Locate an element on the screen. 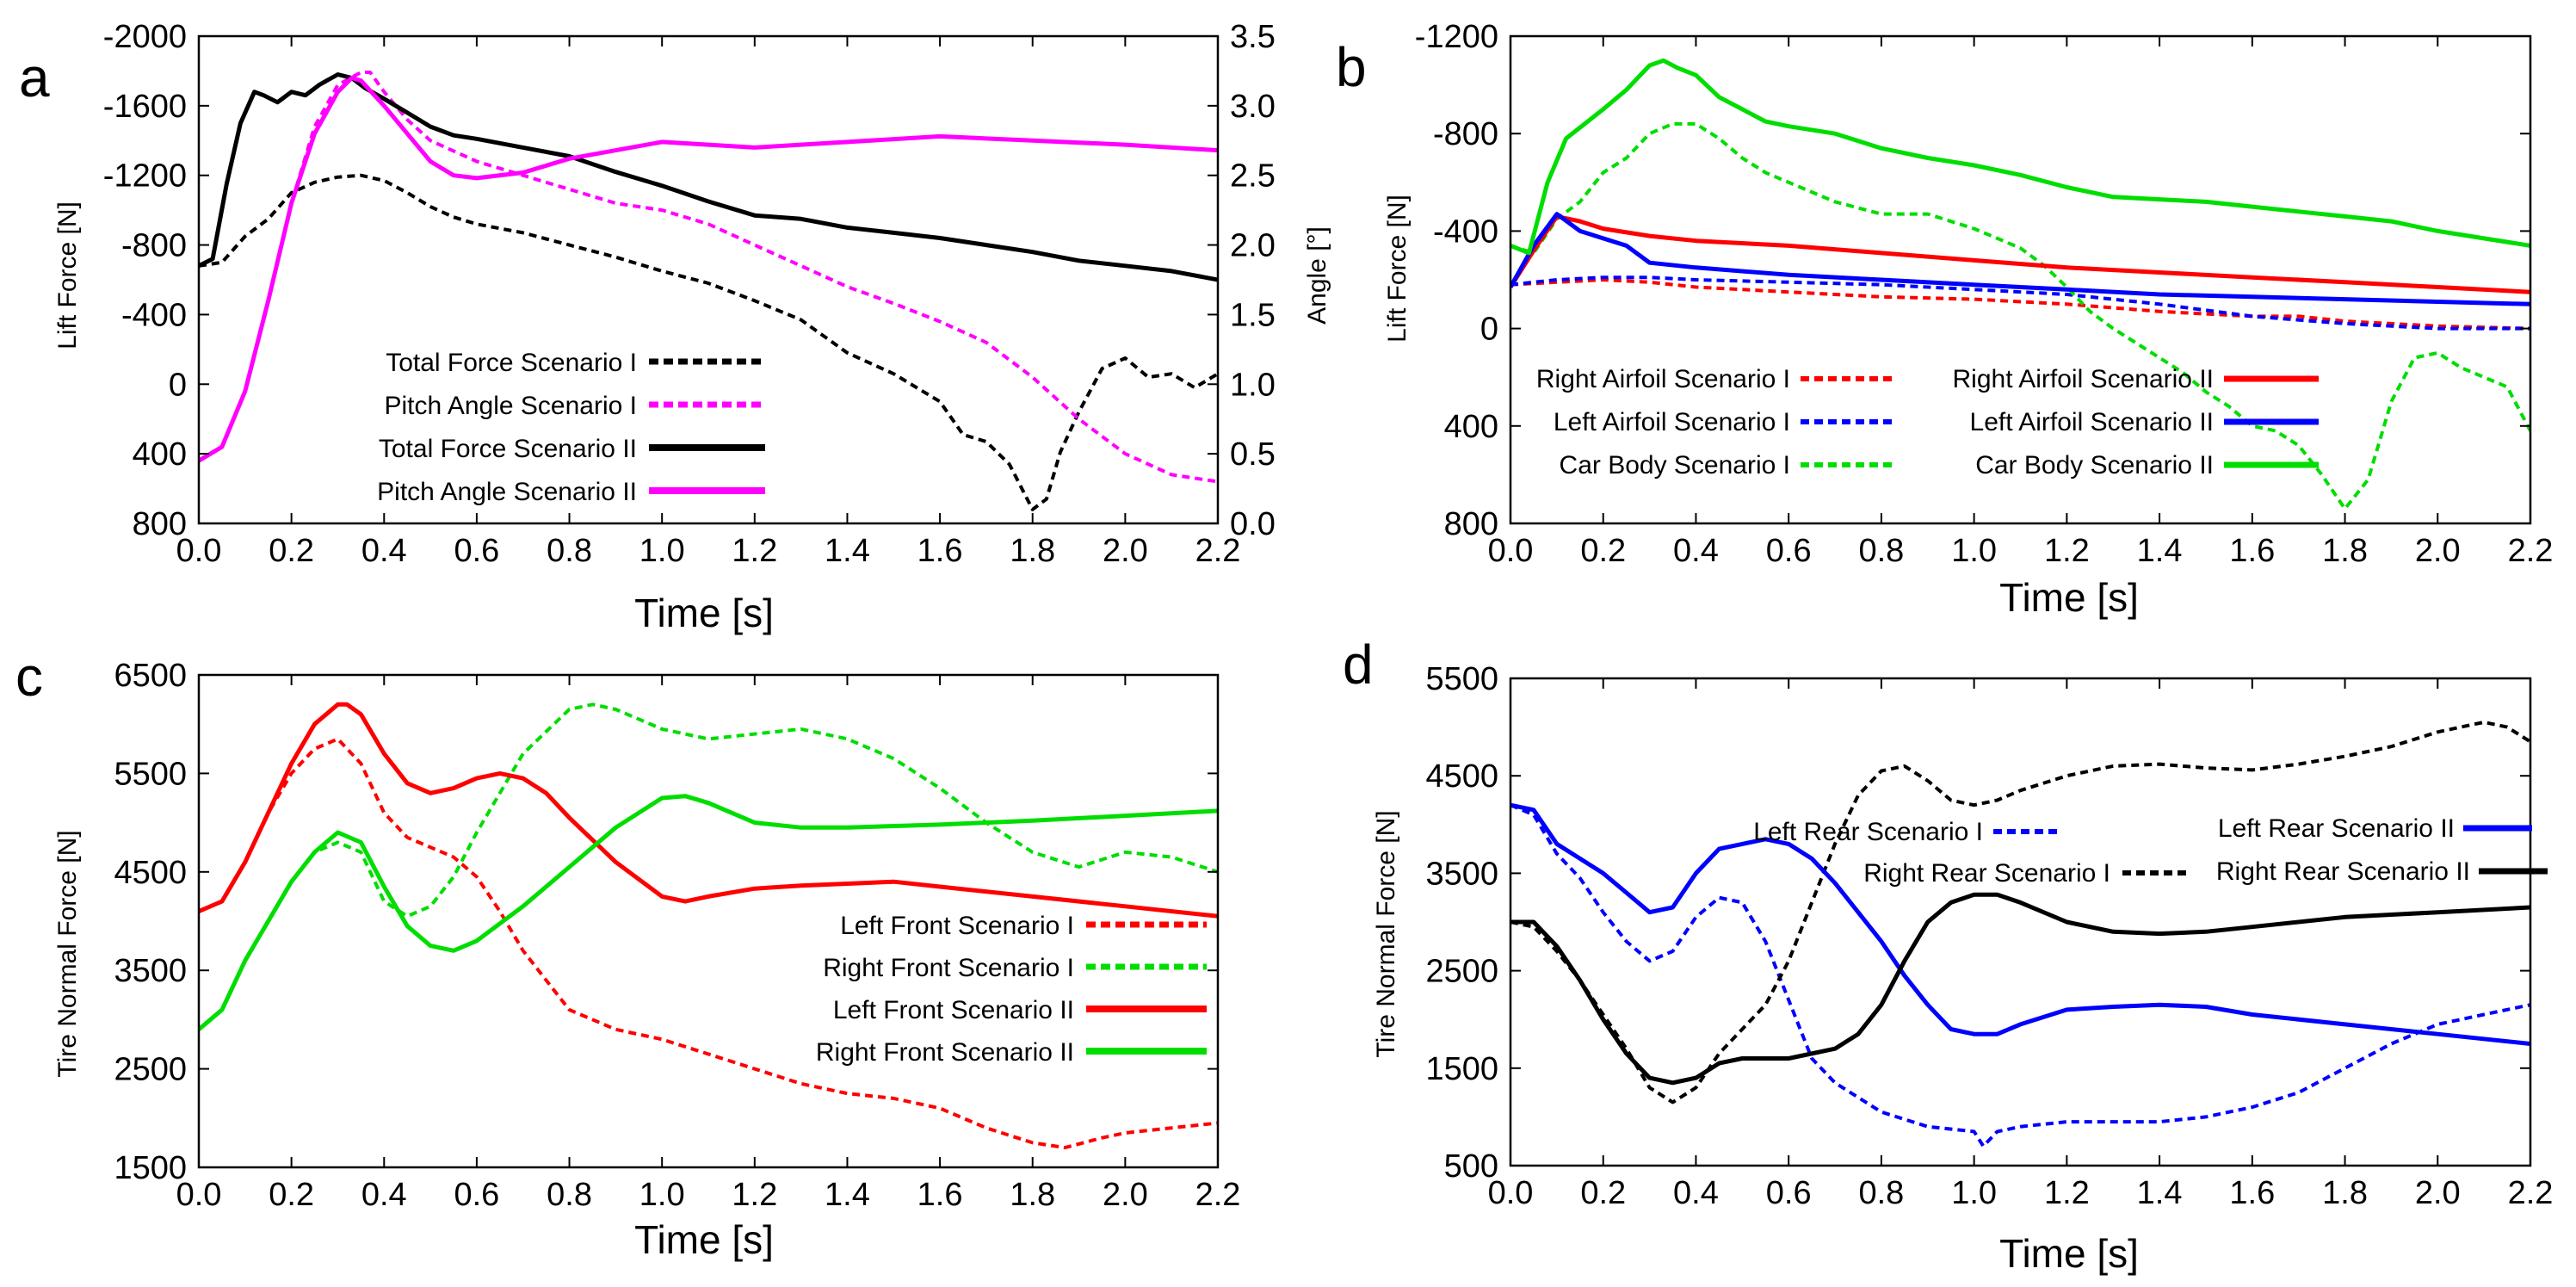 The height and width of the screenshot is (1287, 2576). y-tick-label: -800 is located at coordinates (154, 246).